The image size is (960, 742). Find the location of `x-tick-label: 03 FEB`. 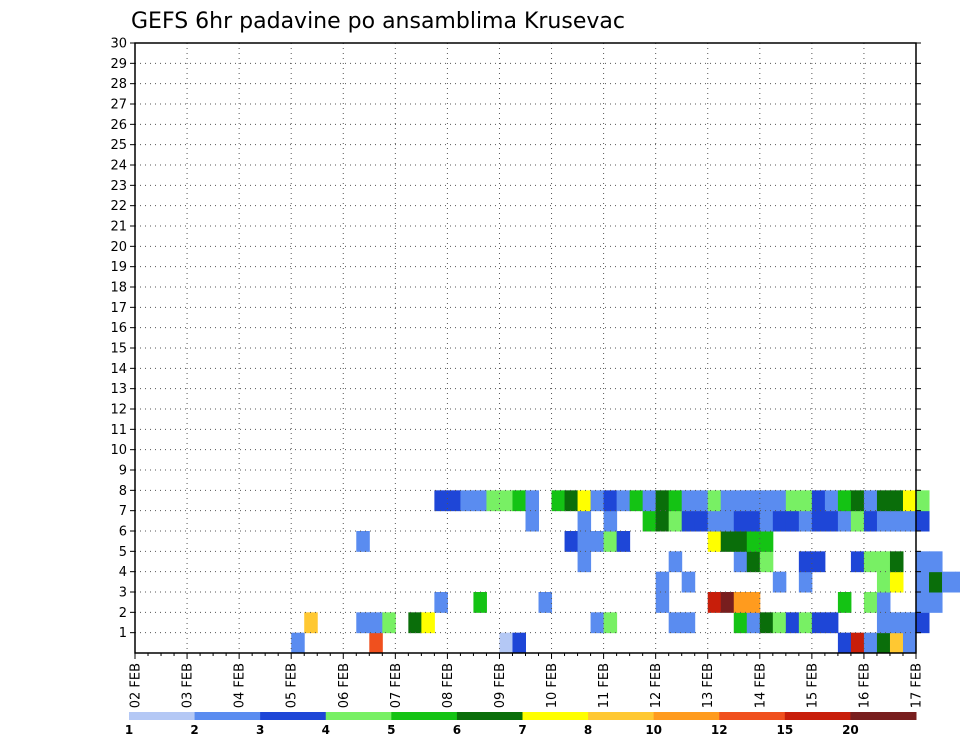

x-tick-label: 03 FEB is located at coordinates (188, 685).